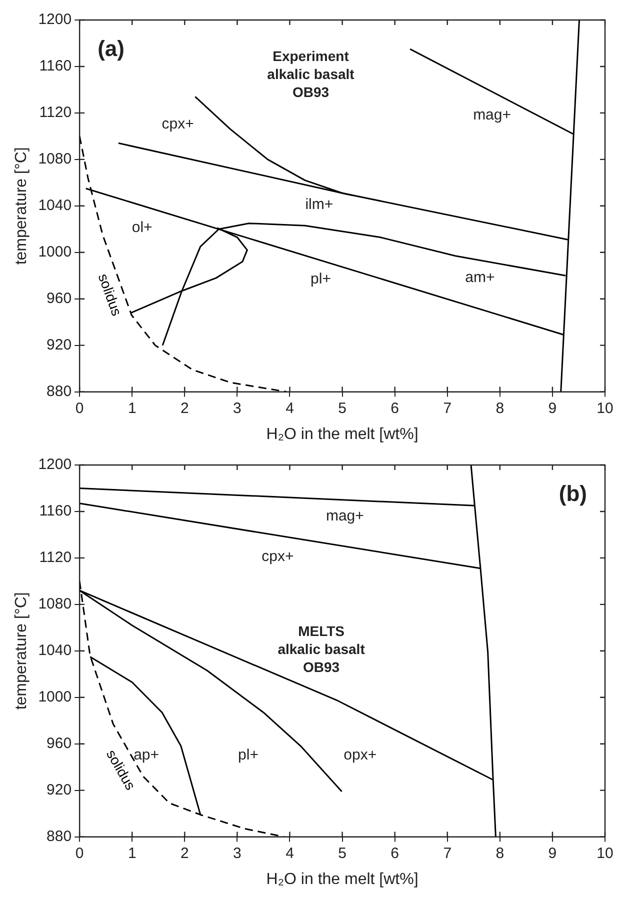  Describe the element at coordinates (110, 294) in the screenshot. I see `text: solidus` at that location.